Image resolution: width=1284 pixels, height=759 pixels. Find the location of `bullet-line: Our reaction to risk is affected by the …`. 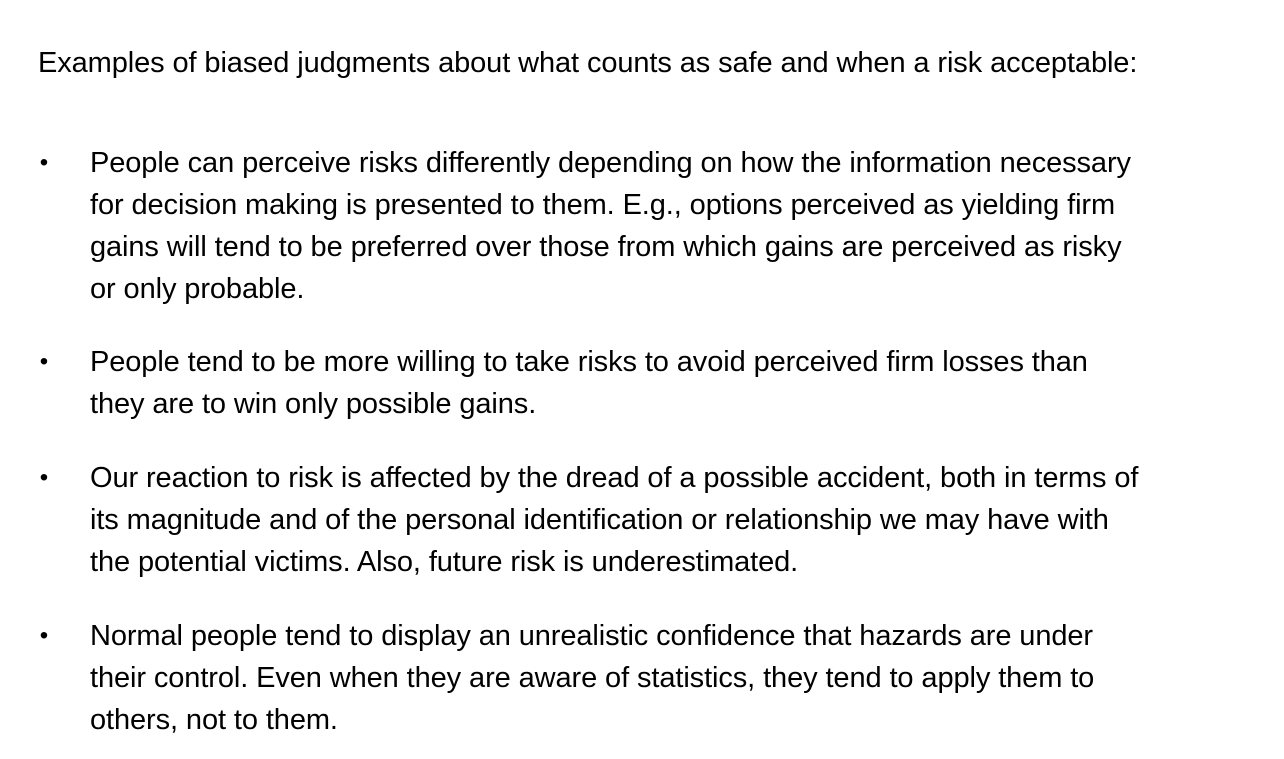

bullet-line: Our reaction to risk is affected by the … is located at coordinates (614, 478).